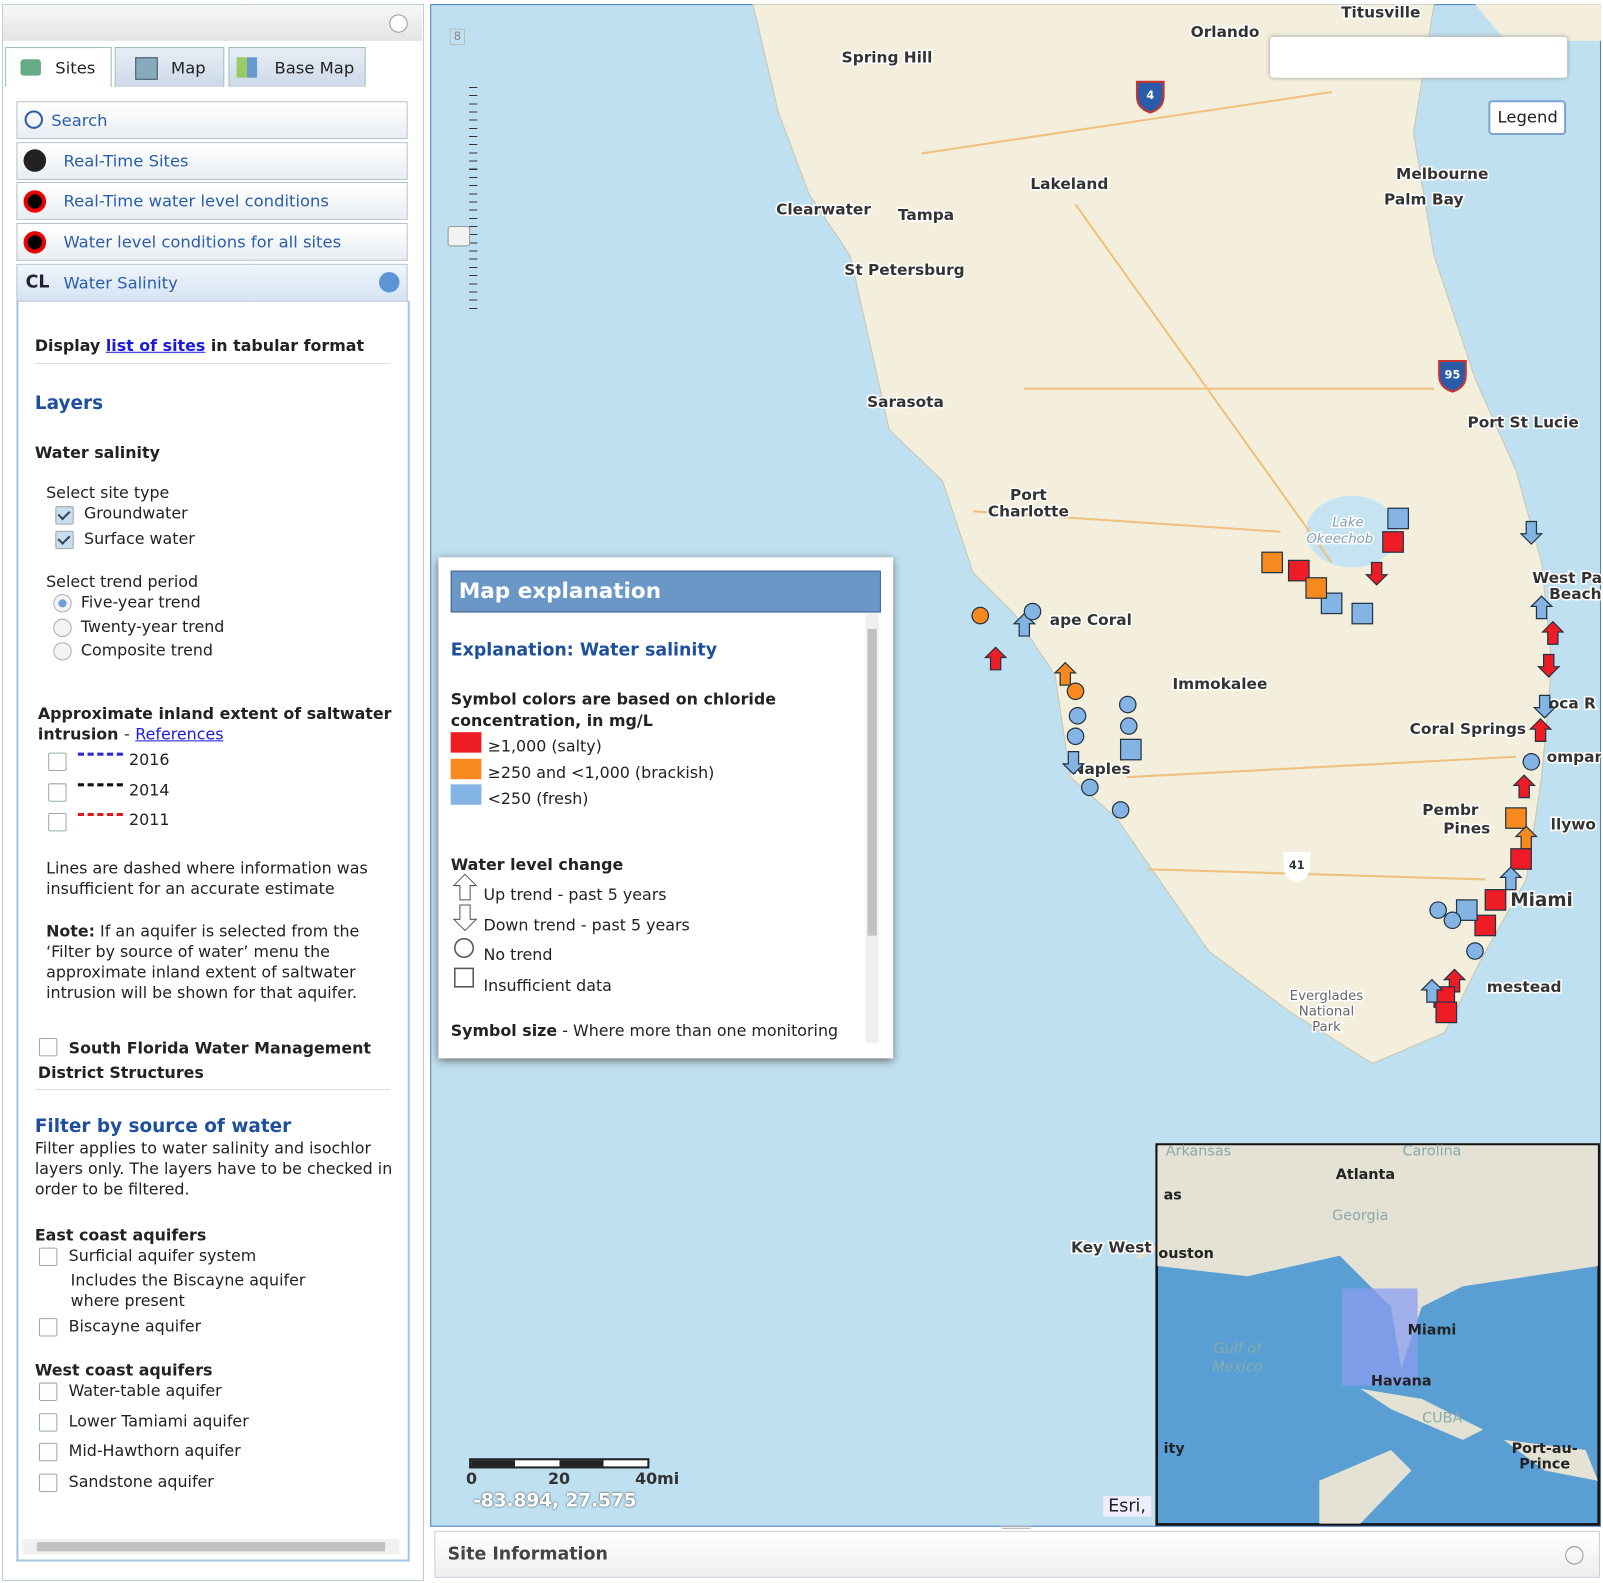 This screenshot has height=1583, width=1603. Describe the element at coordinates (1198, 1152) in the screenshot. I see `inset-label: Arkansas` at that location.